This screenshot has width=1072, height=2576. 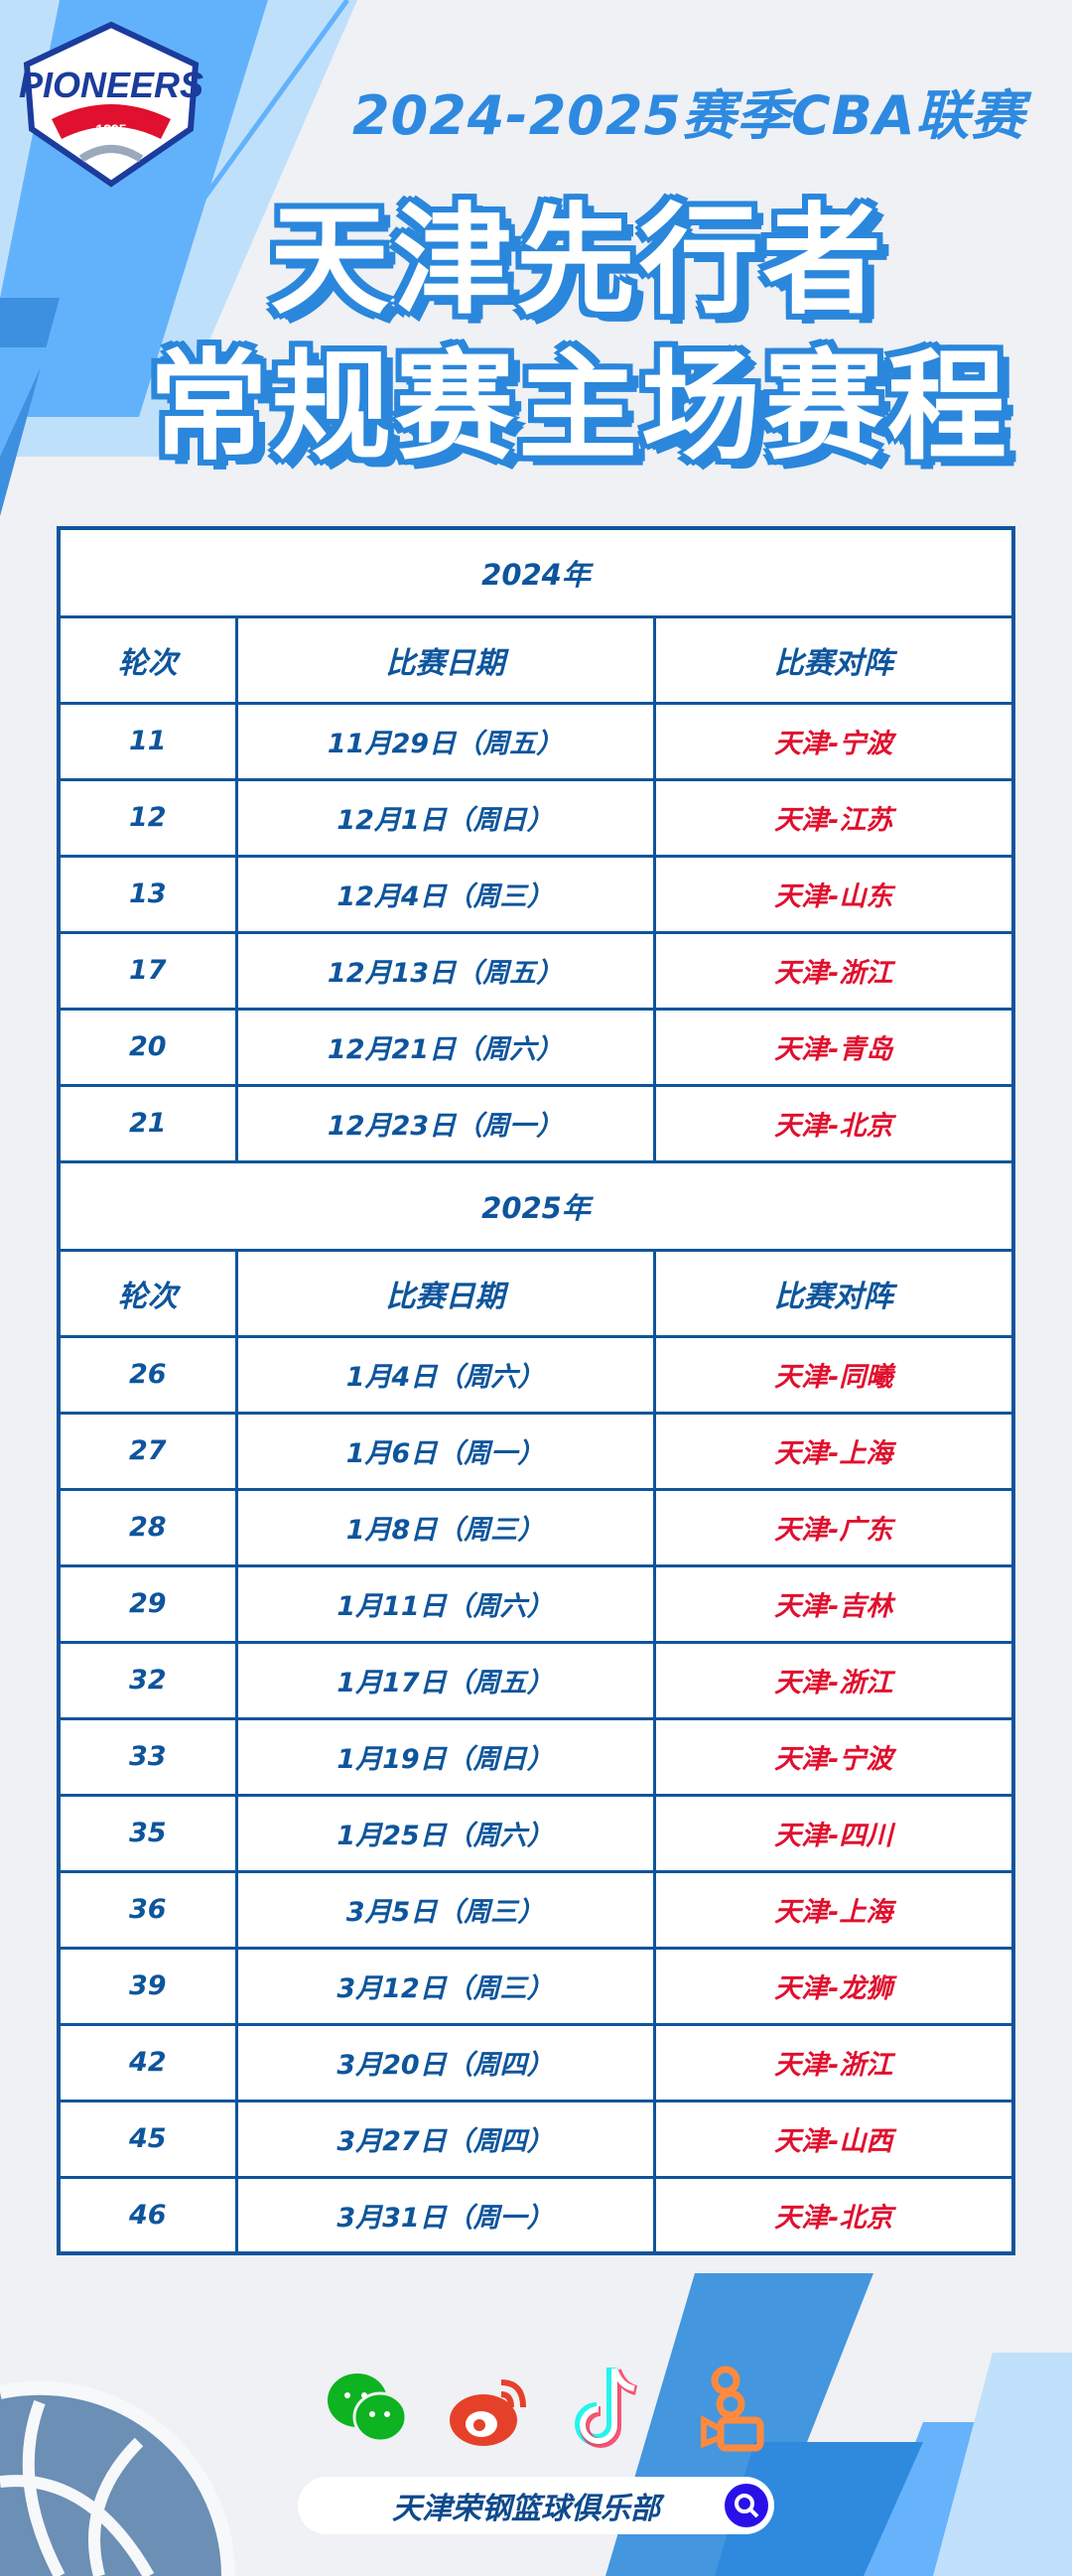 What do you see at coordinates (445, 1451) in the screenshot?
I see `date-cell: 1月6日（周一）` at bounding box center [445, 1451].